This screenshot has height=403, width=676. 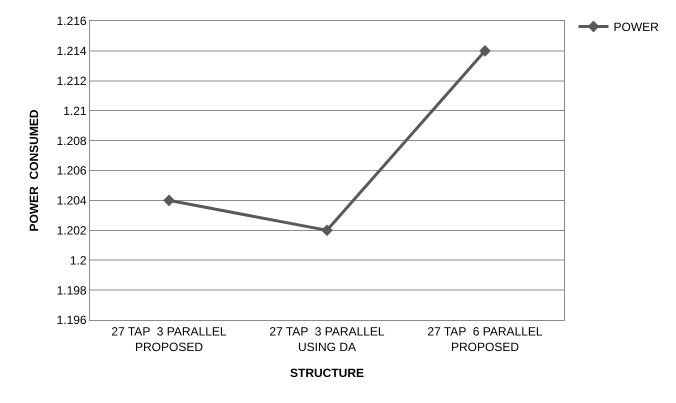 I want to click on y-tick-label: 1.202, so click(x=71, y=231).